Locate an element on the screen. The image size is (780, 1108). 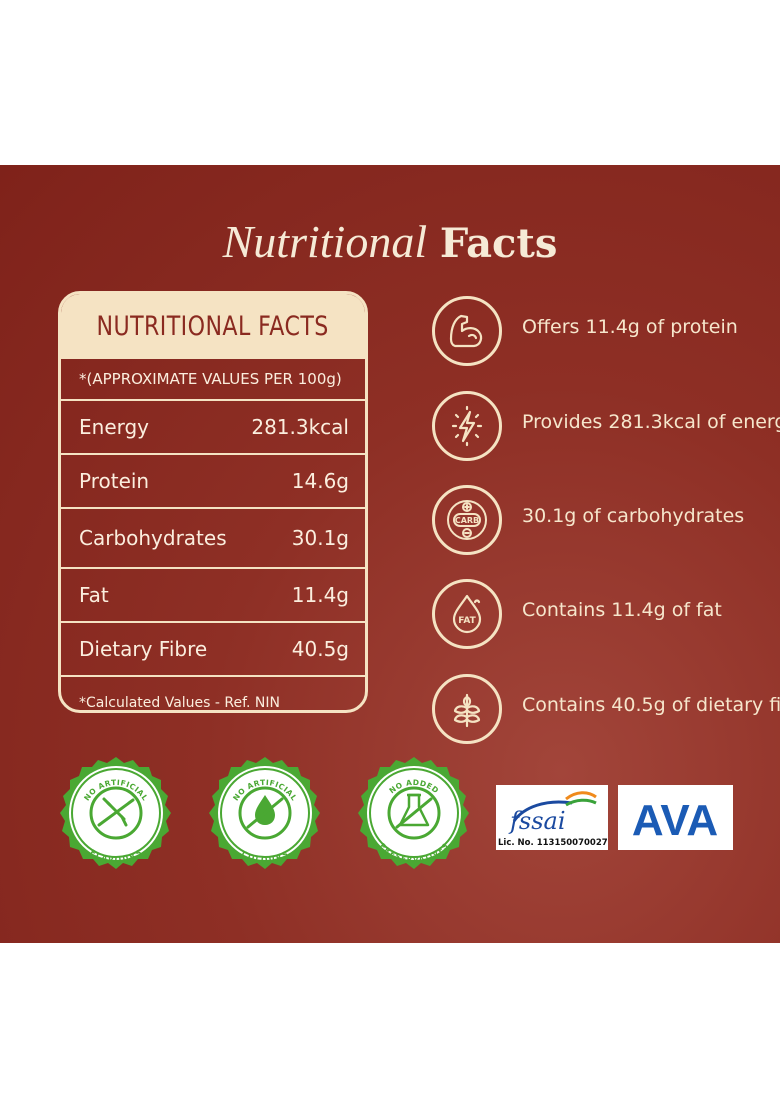
lightning-bolt-icon is located at coordinates (467, 426).